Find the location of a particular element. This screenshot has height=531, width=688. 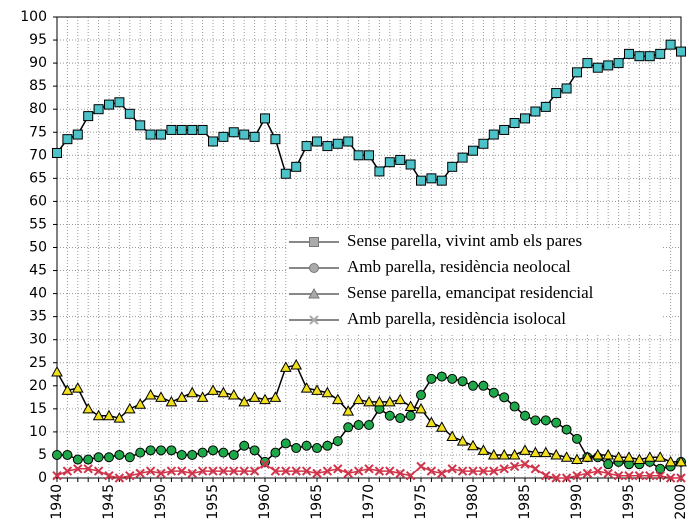

y-tick-label: 0 is located at coordinates (42, 478).